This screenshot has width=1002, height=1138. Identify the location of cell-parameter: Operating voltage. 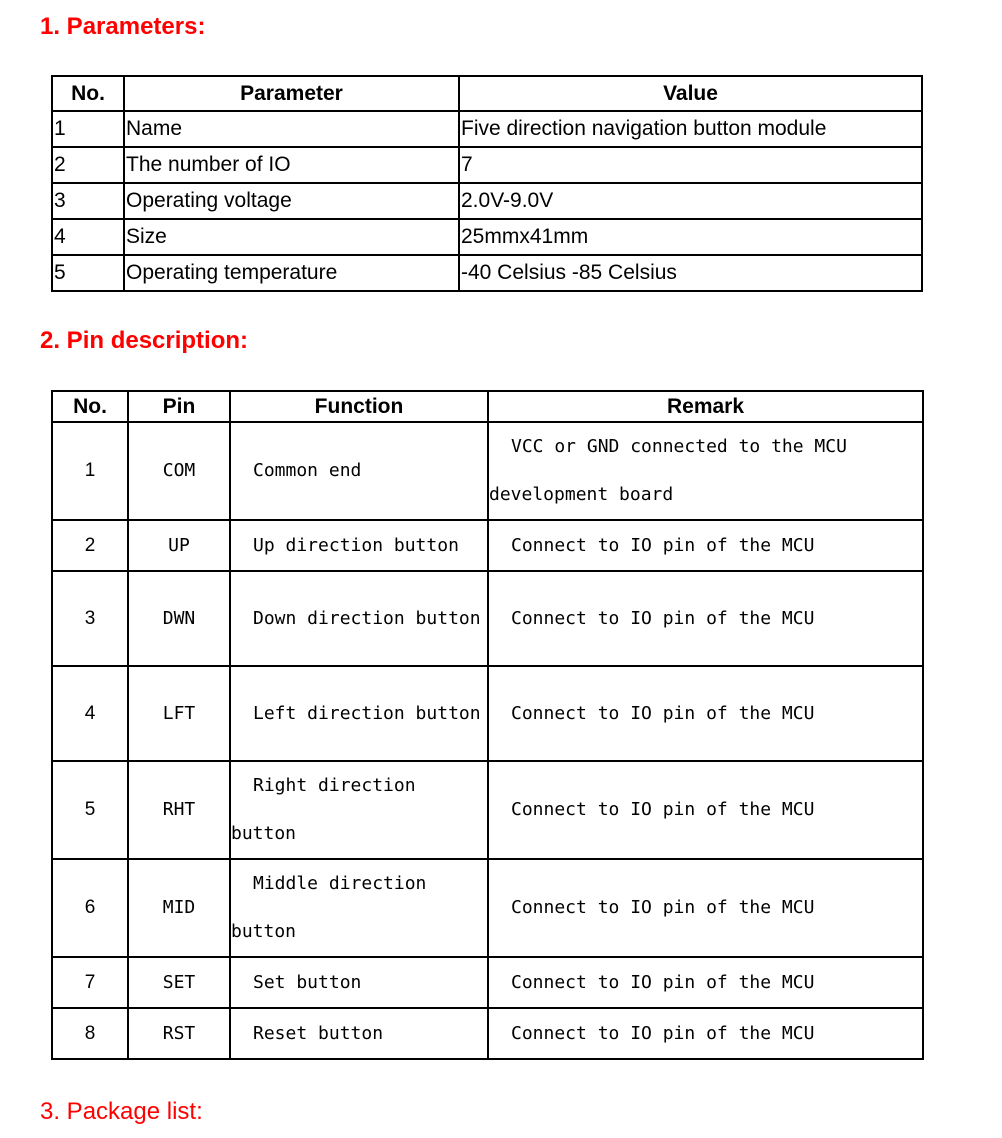
(291, 201).